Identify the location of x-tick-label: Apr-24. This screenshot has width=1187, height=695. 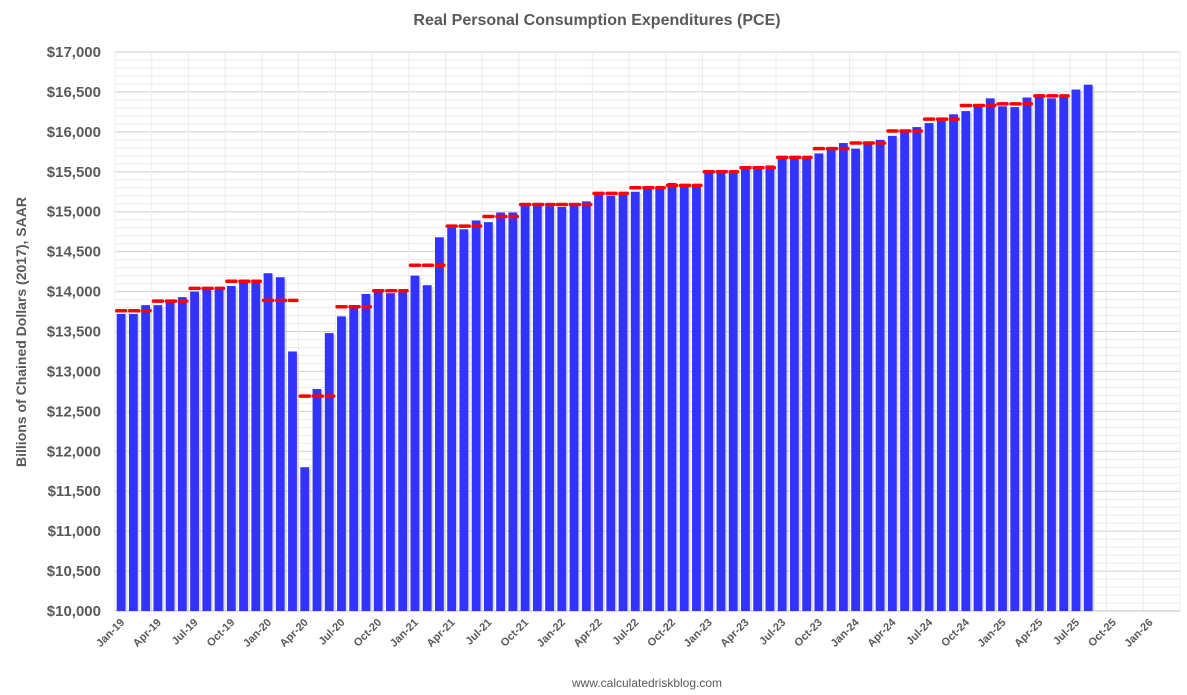
(882, 633).